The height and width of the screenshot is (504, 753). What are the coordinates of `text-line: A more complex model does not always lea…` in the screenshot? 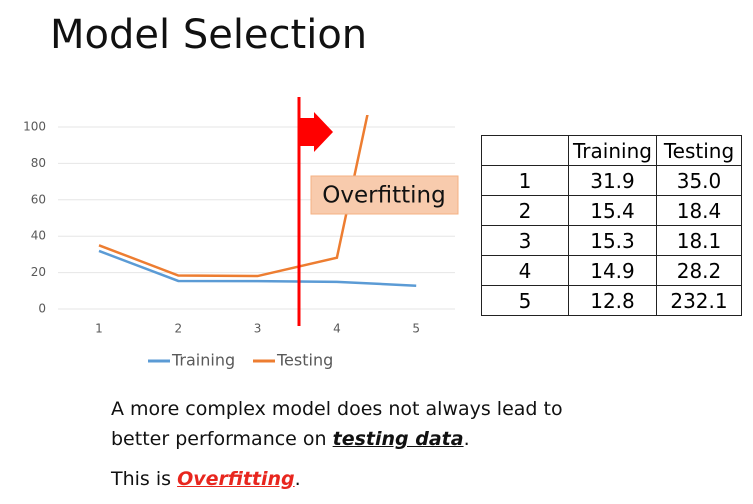 It's located at (337, 409).